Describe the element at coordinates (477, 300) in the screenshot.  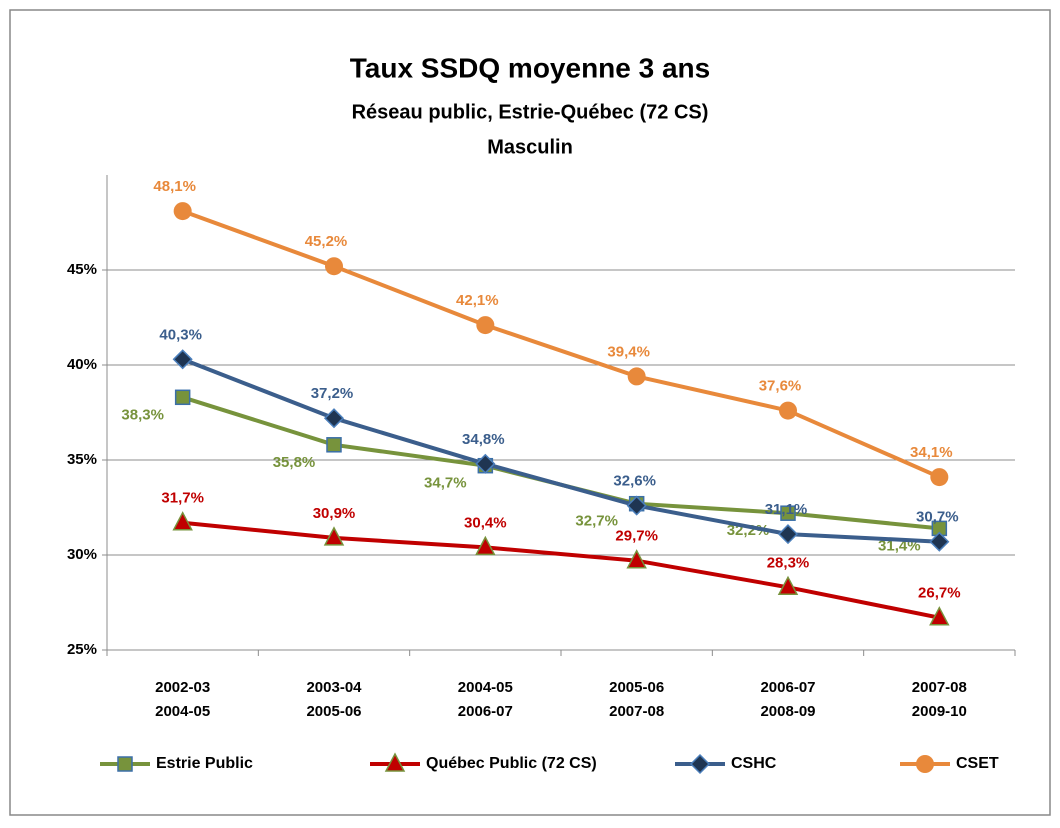
I see `data-label: 42,1%` at that location.